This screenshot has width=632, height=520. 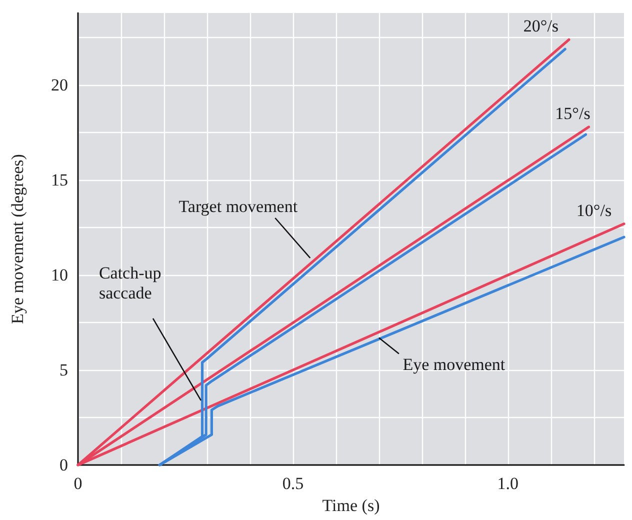 I want to click on y-tick-label: 5, so click(x=64, y=370).